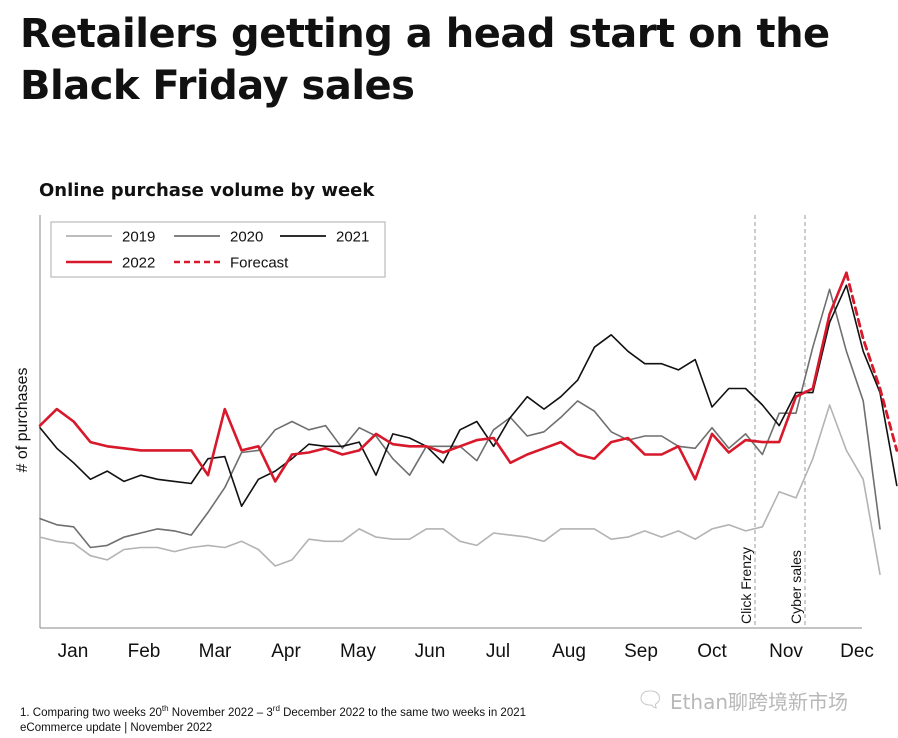  Describe the element at coordinates (138, 237) in the screenshot. I see `legend-label: 2019` at that location.